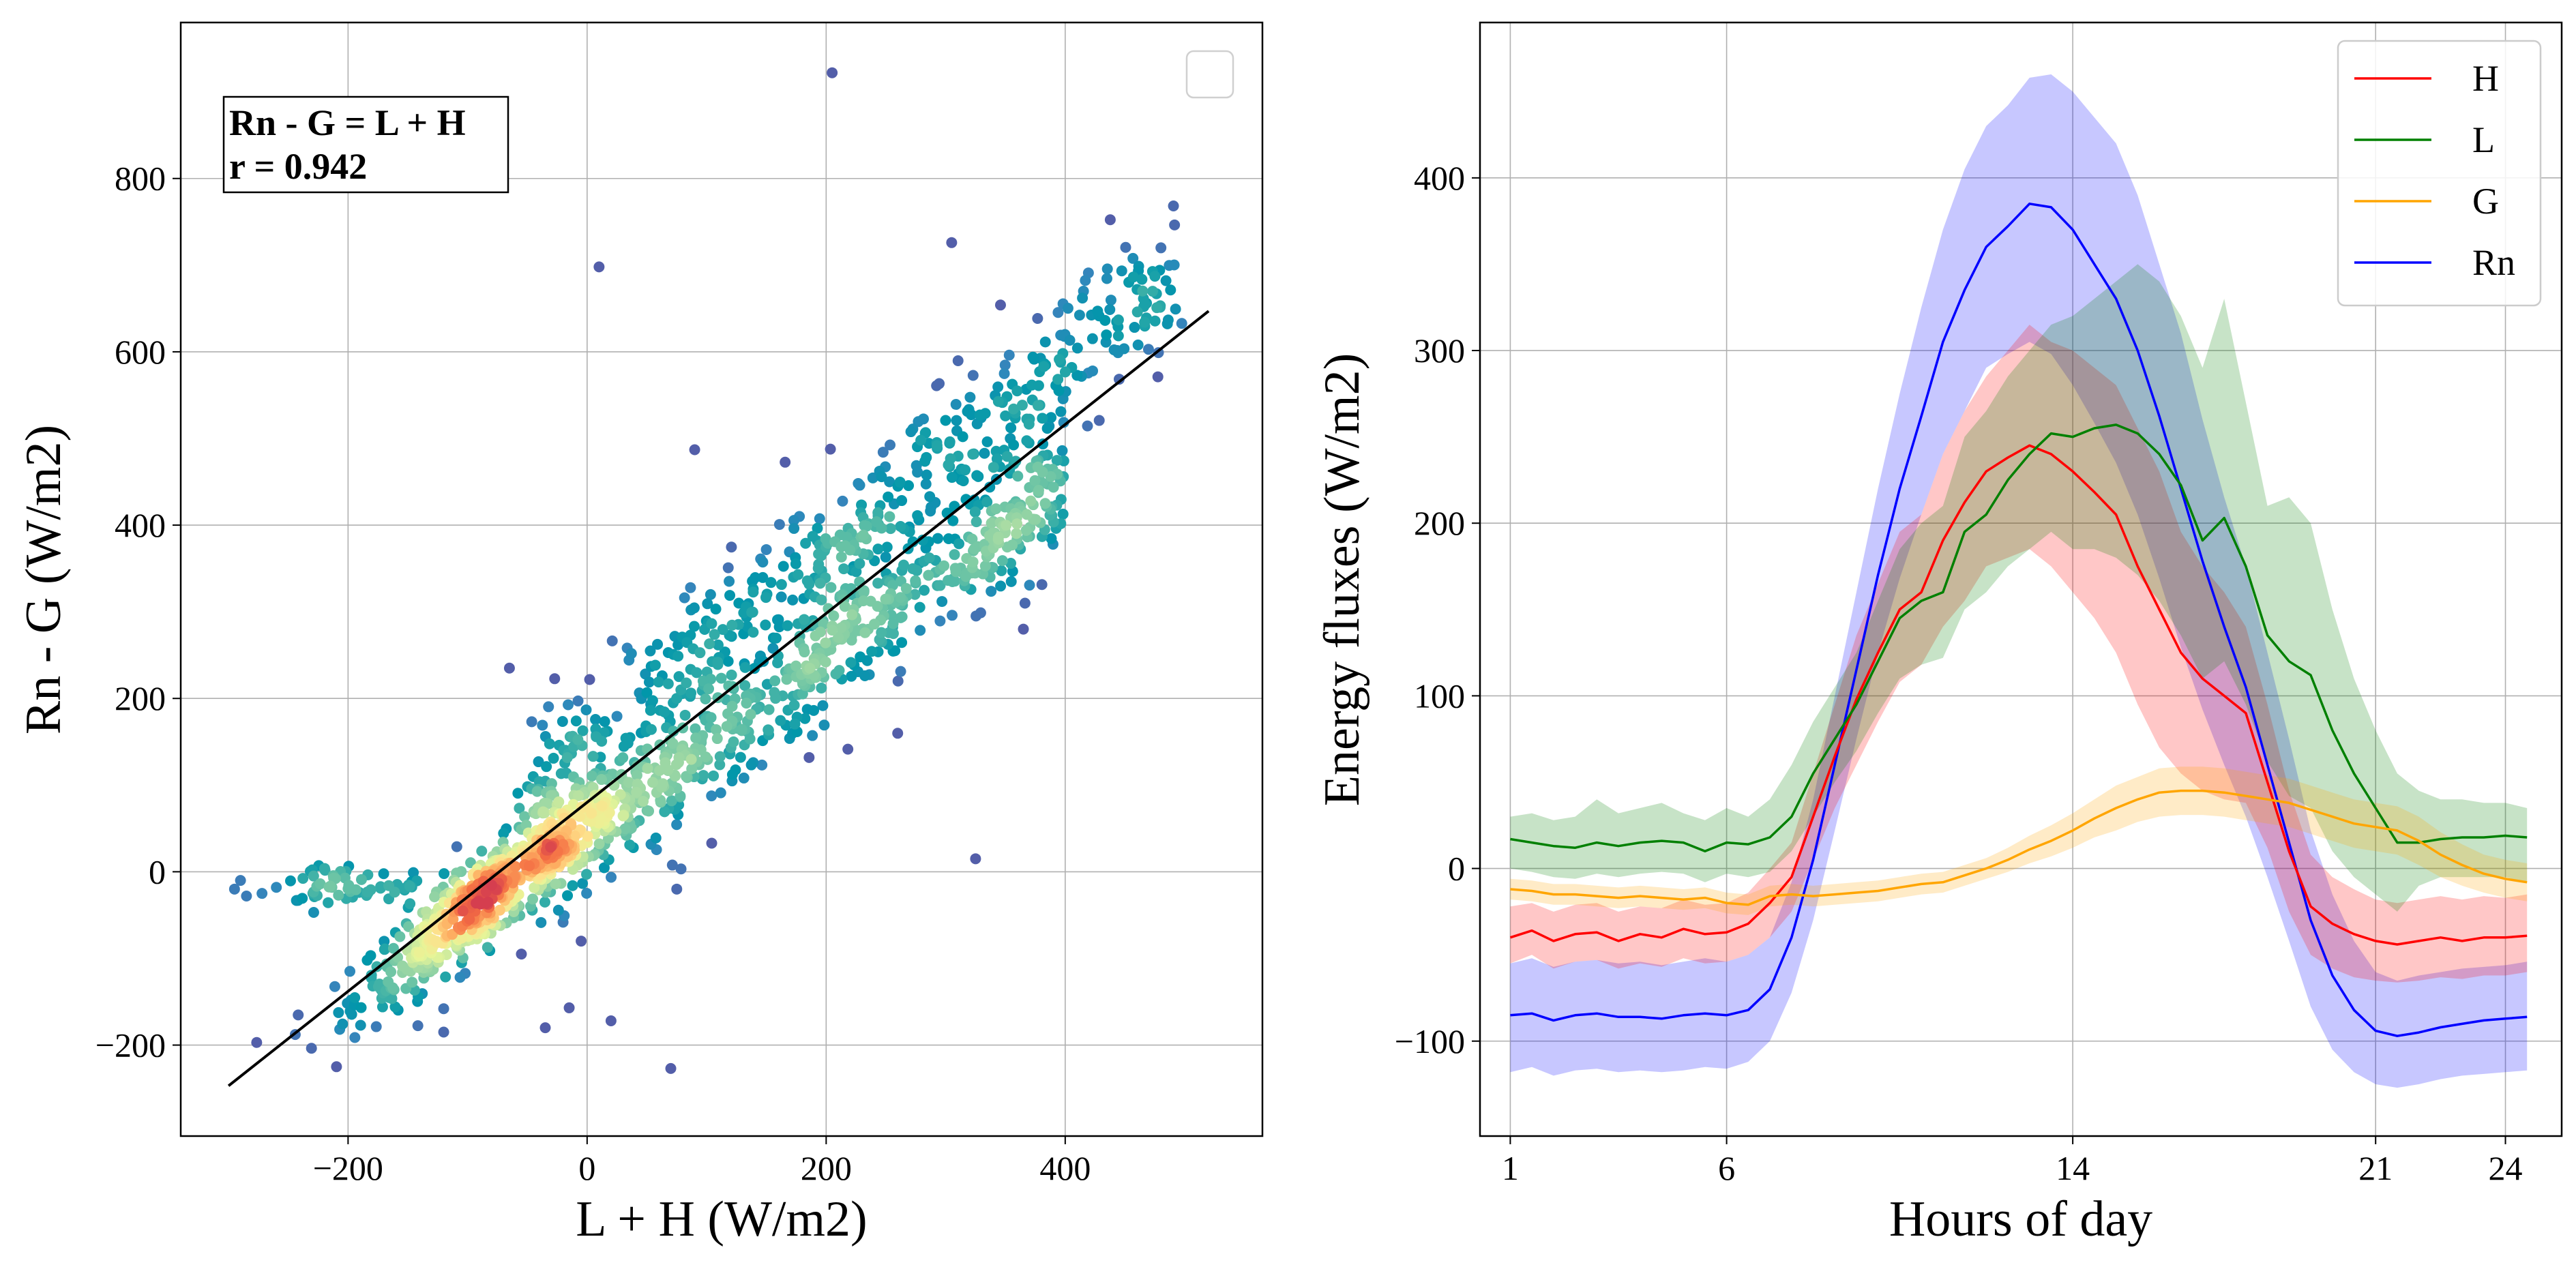 The height and width of the screenshot is (1267, 2576). What do you see at coordinates (348, 1168) in the screenshot?
I see `scatter-x-tick-label: −200` at bounding box center [348, 1168].